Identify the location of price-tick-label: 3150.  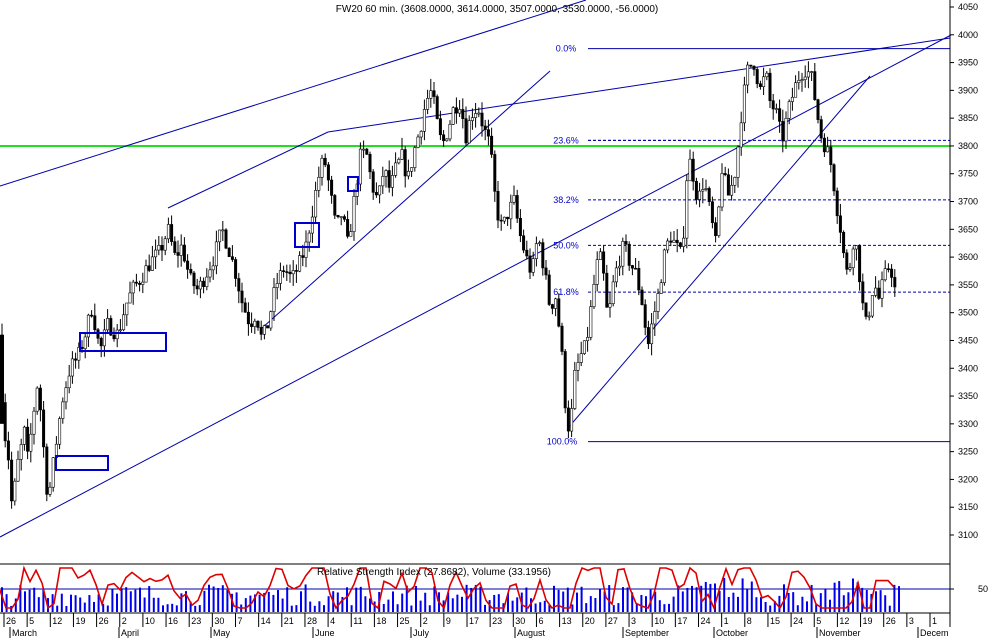
(968, 507).